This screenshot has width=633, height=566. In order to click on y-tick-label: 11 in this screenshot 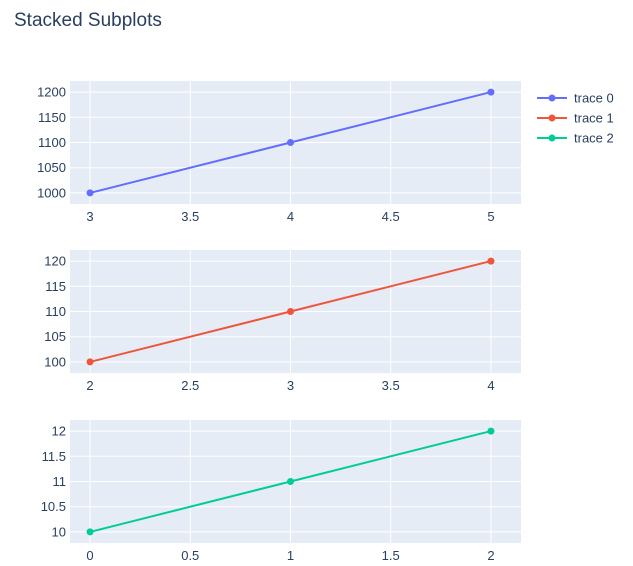, I will do `click(60, 481)`.